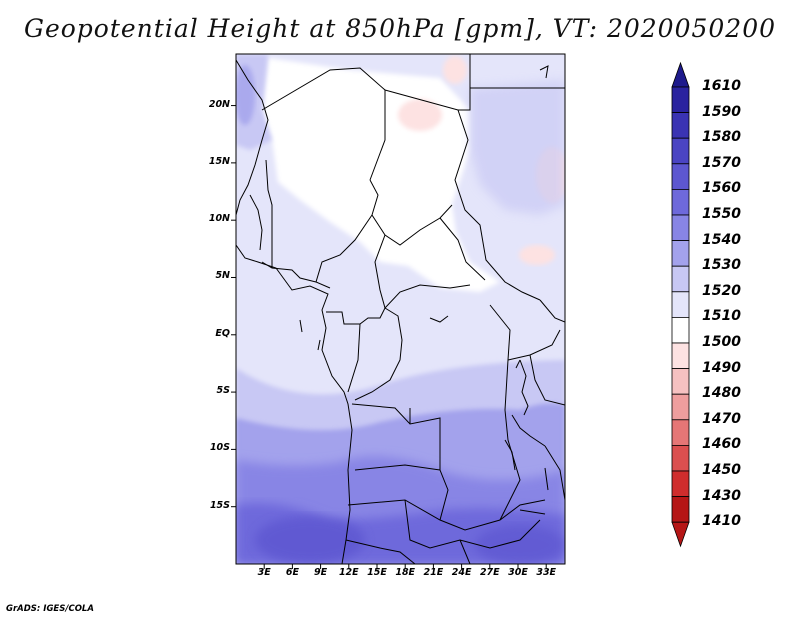 This screenshot has height=618, width=800. I want to click on colorbar-label: 1430, so click(721, 495).